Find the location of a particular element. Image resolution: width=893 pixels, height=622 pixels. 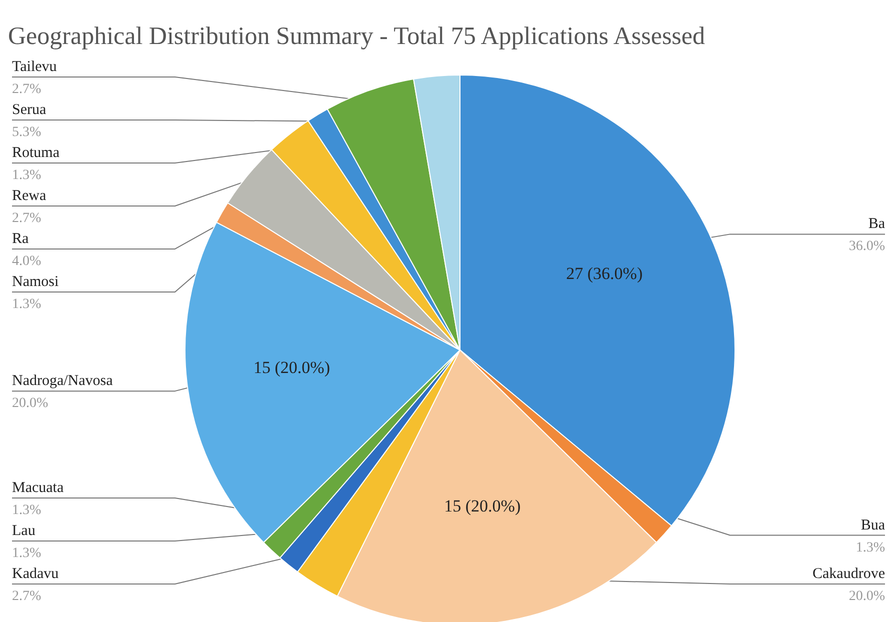

slice-label: Namosi is located at coordinates (35, 282).